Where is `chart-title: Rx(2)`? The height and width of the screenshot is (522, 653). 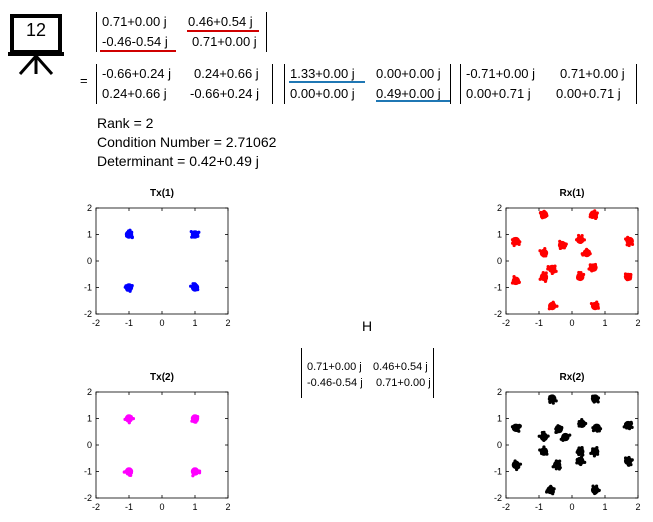
chart-title: Rx(2) is located at coordinates (571, 377).